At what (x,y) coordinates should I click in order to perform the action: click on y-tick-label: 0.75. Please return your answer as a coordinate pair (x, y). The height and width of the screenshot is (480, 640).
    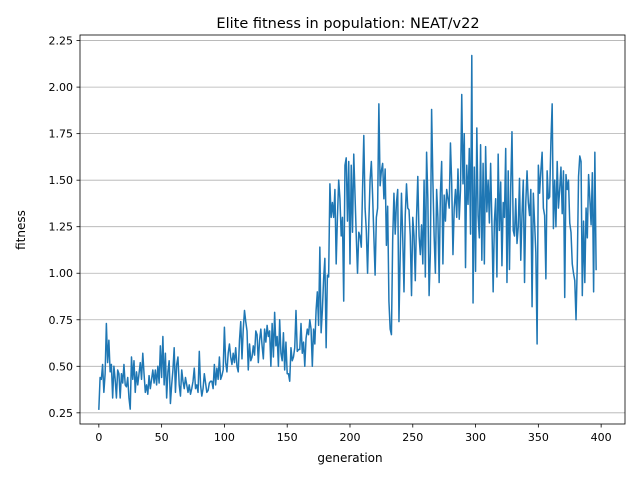
    Looking at the image, I should click on (61, 320).